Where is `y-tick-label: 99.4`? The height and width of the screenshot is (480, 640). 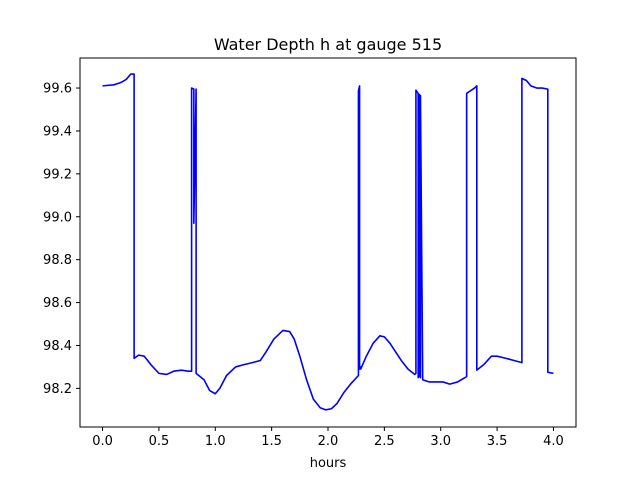
y-tick-label: 99.4 is located at coordinates (57, 131).